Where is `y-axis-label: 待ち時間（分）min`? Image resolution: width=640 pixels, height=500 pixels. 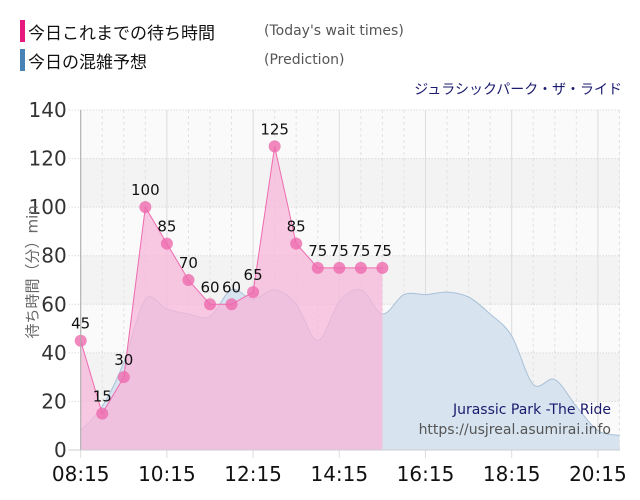
y-axis-label: 待ち時間（分）min is located at coordinates (32, 272).